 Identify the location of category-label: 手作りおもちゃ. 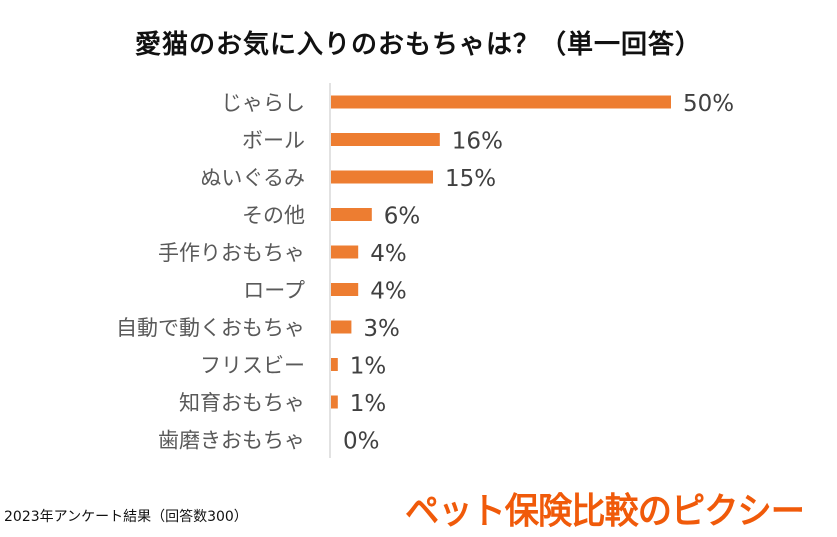
(231, 253).